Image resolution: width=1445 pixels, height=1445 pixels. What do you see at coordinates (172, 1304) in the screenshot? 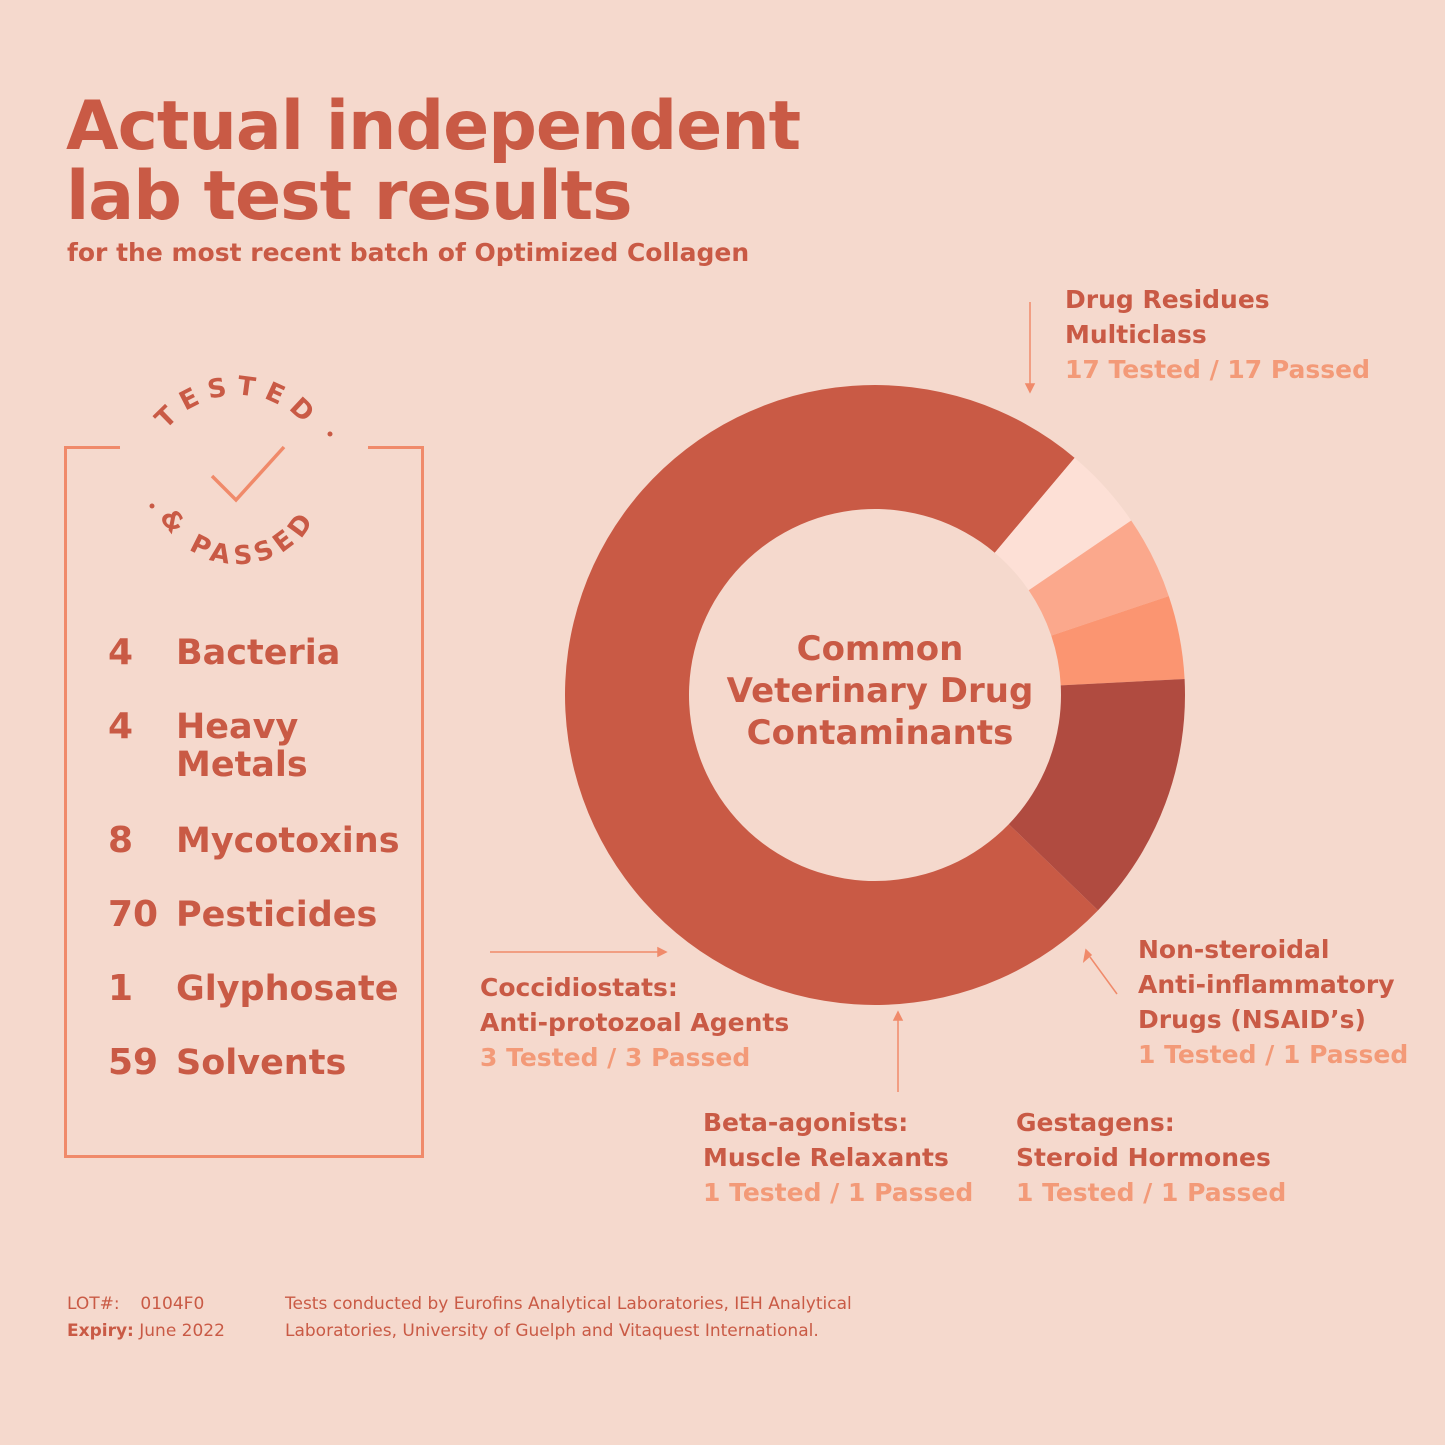
I see `lot-value: 0104F0` at bounding box center [172, 1304].